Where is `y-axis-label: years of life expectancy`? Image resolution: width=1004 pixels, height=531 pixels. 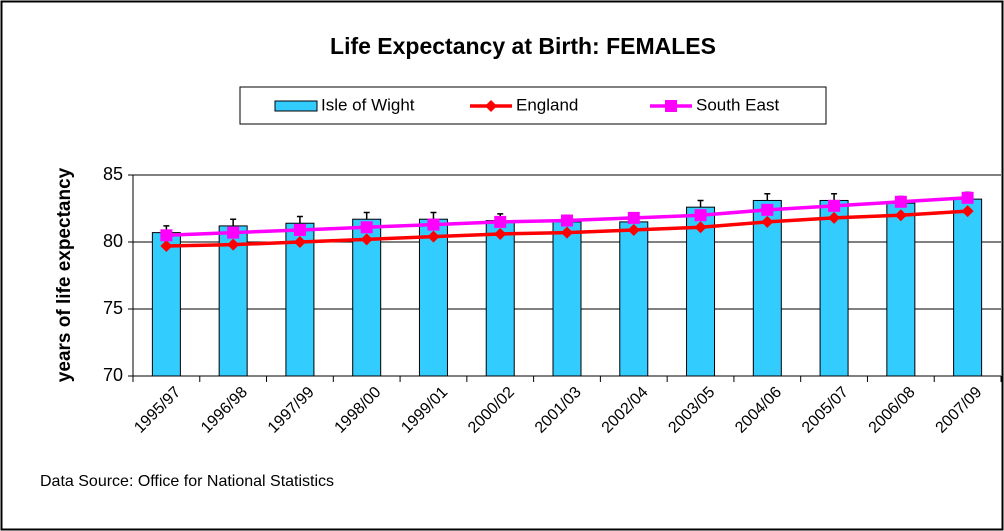
y-axis-label: years of life expectancy is located at coordinates (64, 274).